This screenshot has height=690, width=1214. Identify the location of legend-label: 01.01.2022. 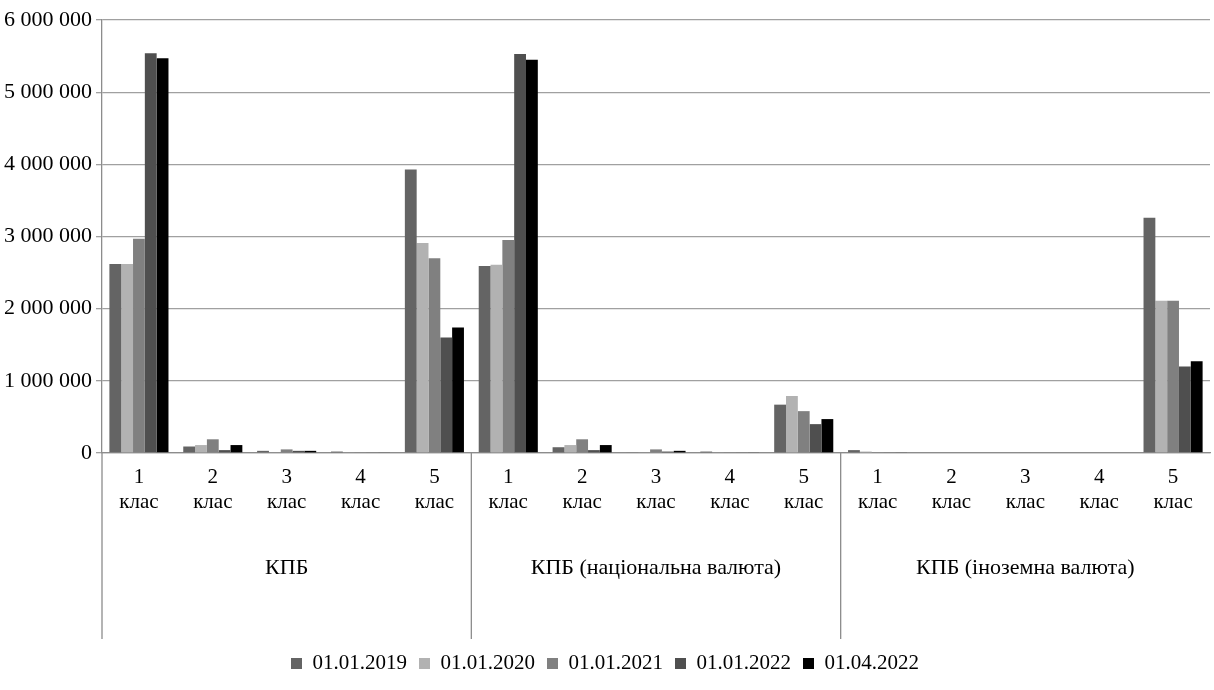
(743, 662).